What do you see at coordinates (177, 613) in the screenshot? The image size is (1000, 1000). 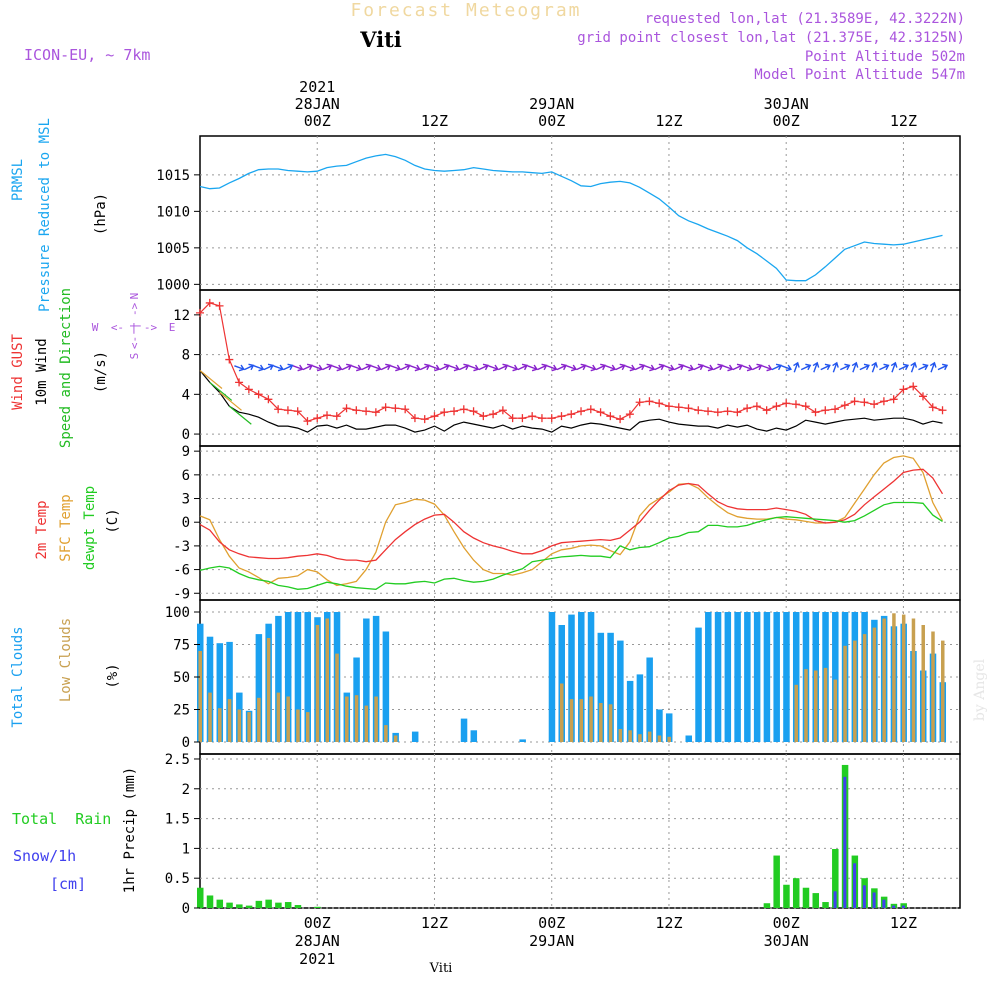 I see `y-tick-label-clouds: 100` at bounding box center [177, 613].